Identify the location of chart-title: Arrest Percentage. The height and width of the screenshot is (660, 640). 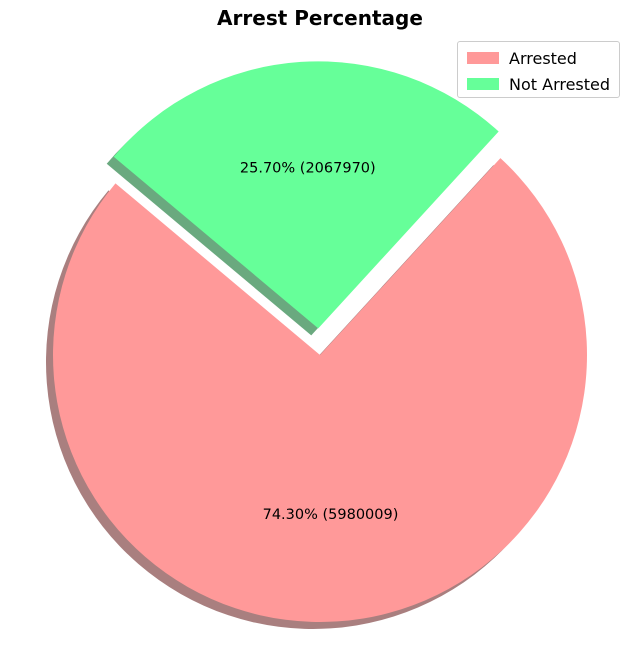
(320, 18).